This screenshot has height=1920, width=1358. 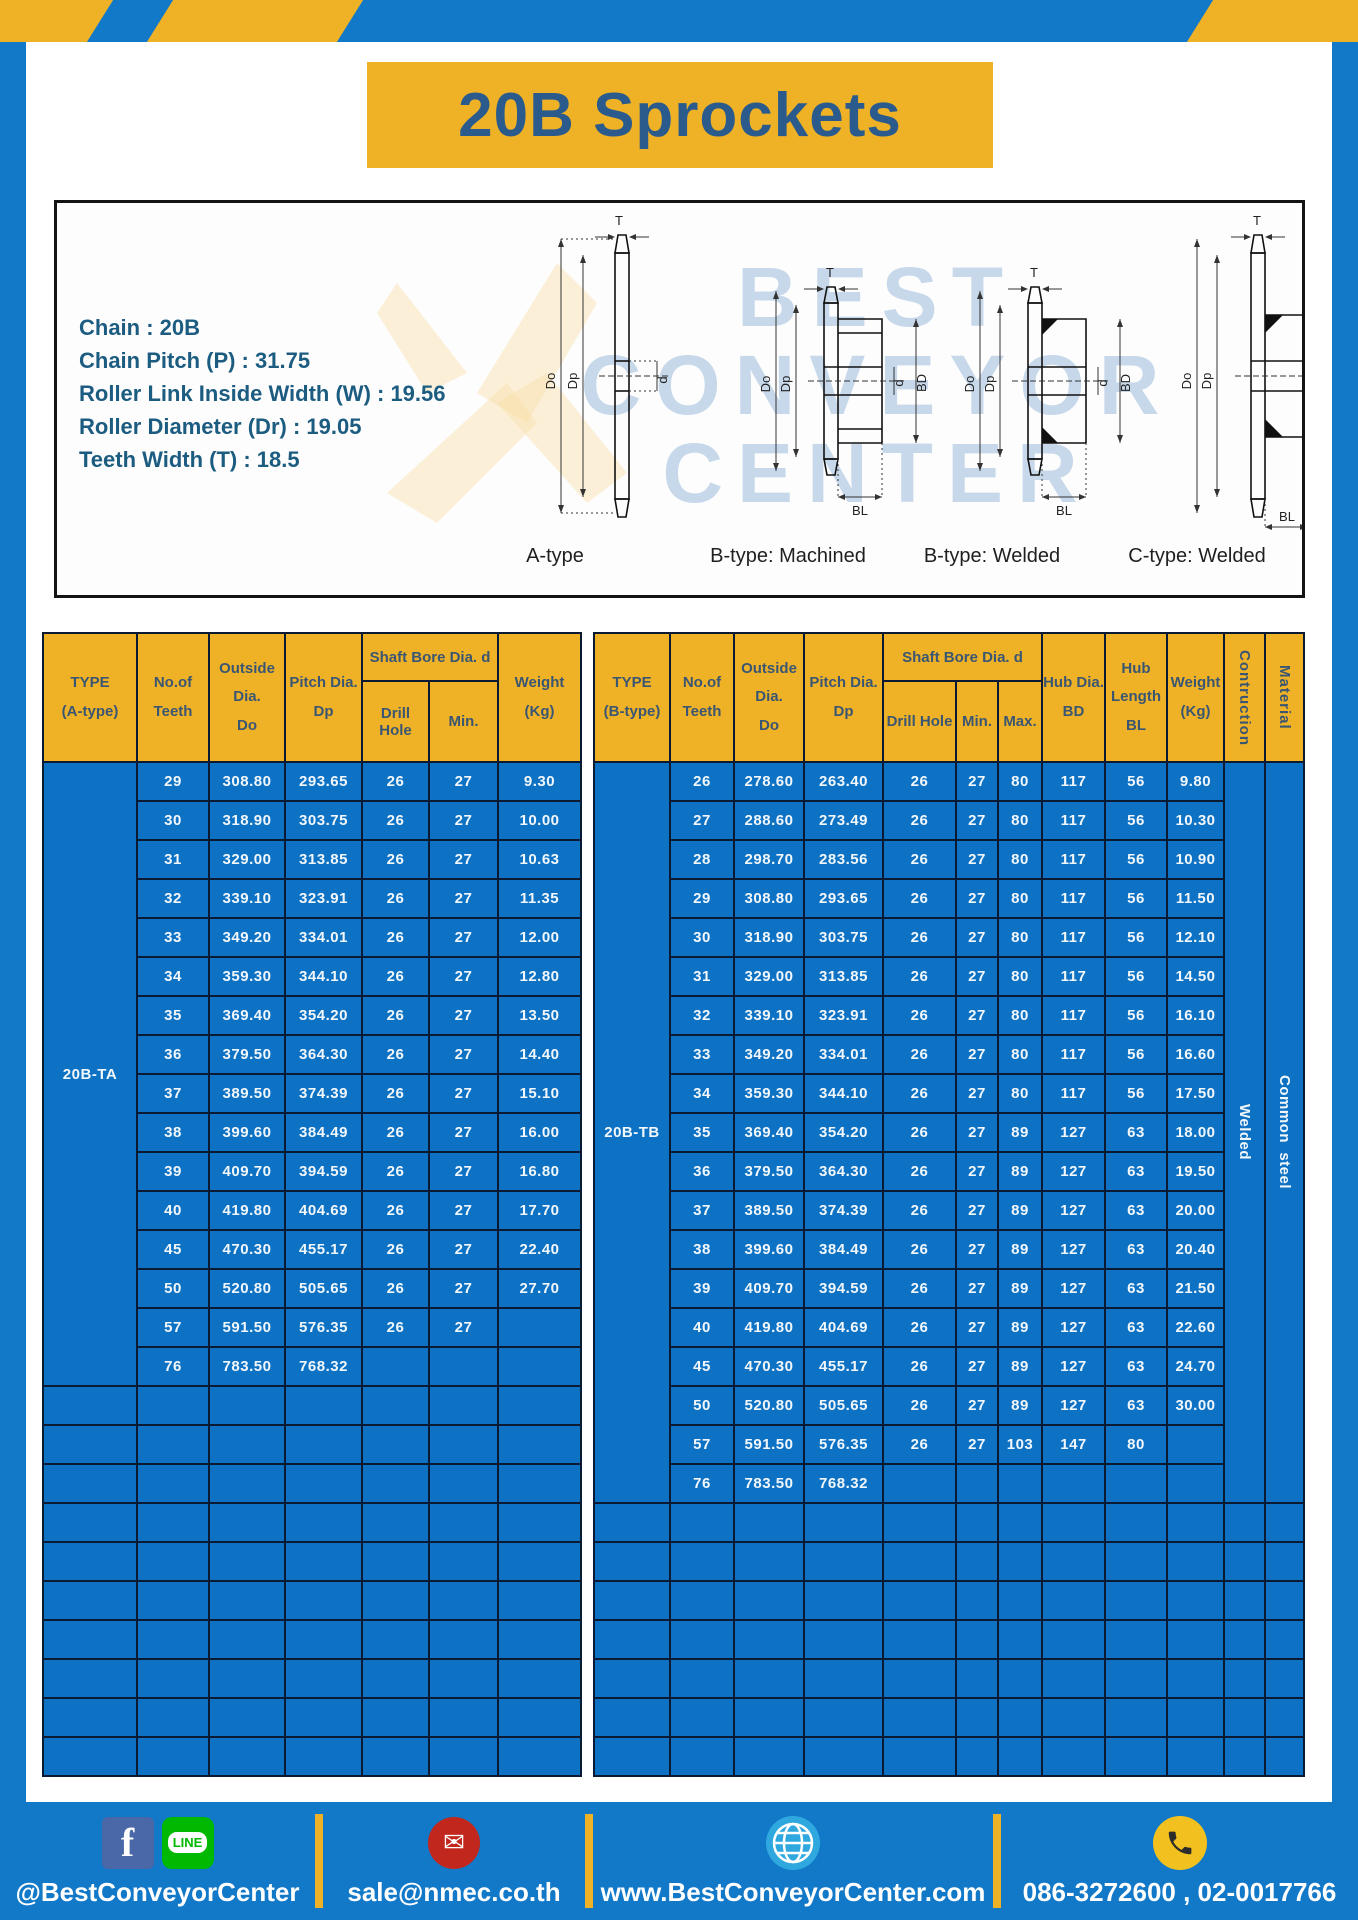 What do you see at coordinates (313, 1132) in the screenshot?
I see `table-row: 38 399.60 384.49 26 27 16.00` at bounding box center [313, 1132].